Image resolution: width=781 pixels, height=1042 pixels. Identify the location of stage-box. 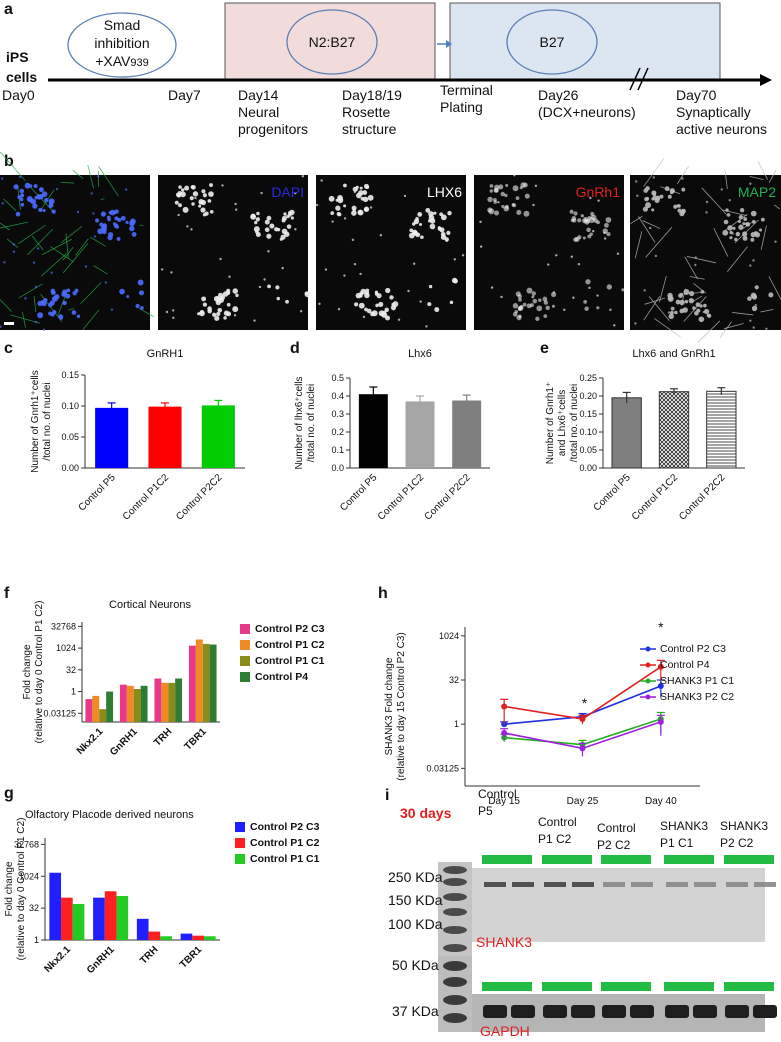
(330, 41).